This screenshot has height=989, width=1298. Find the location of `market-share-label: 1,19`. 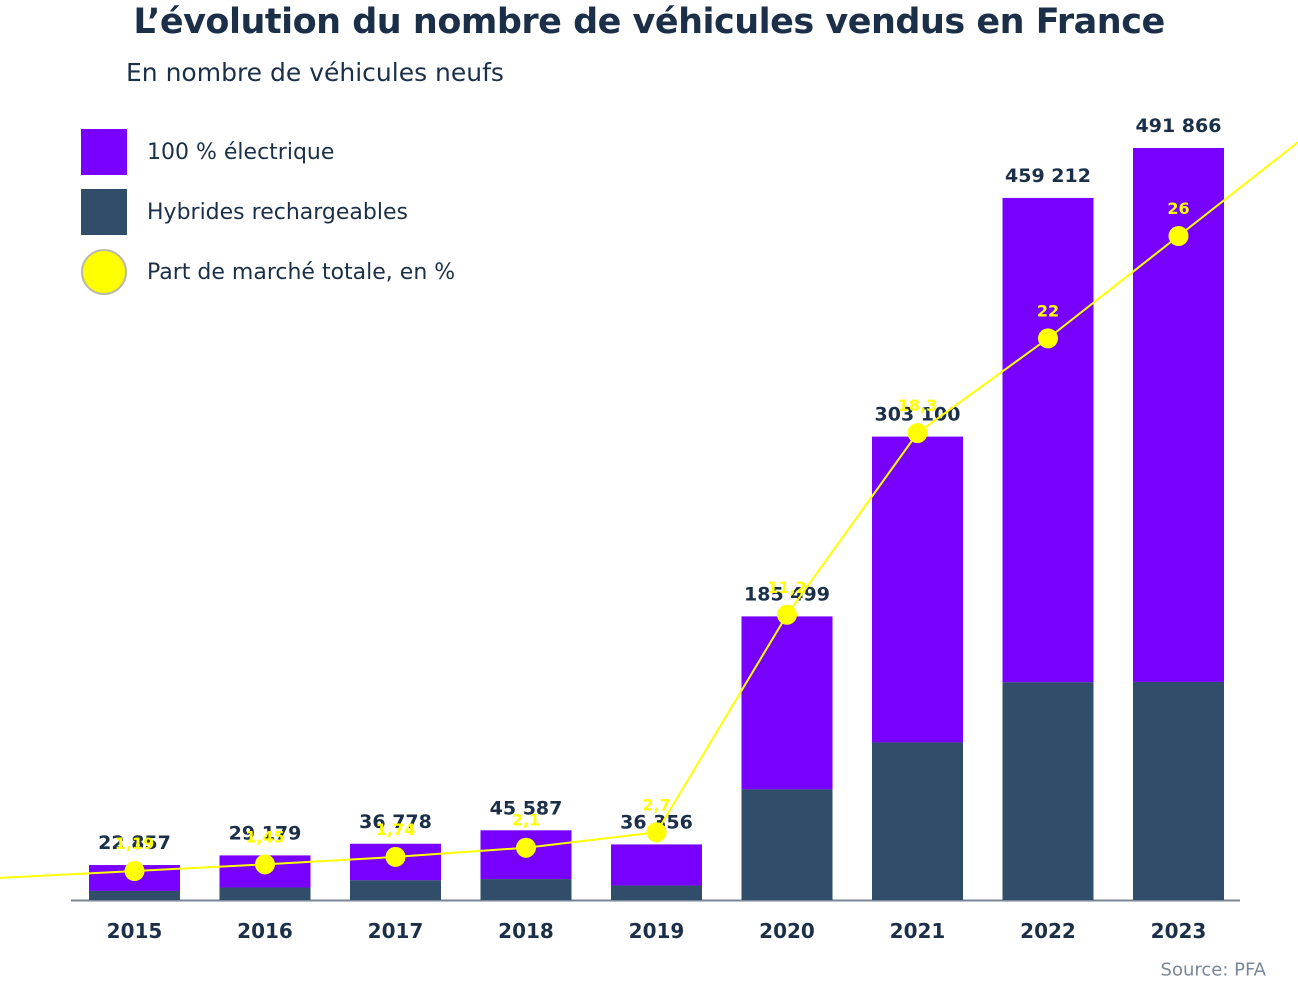

market-share-label: 1,19 is located at coordinates (134, 843).